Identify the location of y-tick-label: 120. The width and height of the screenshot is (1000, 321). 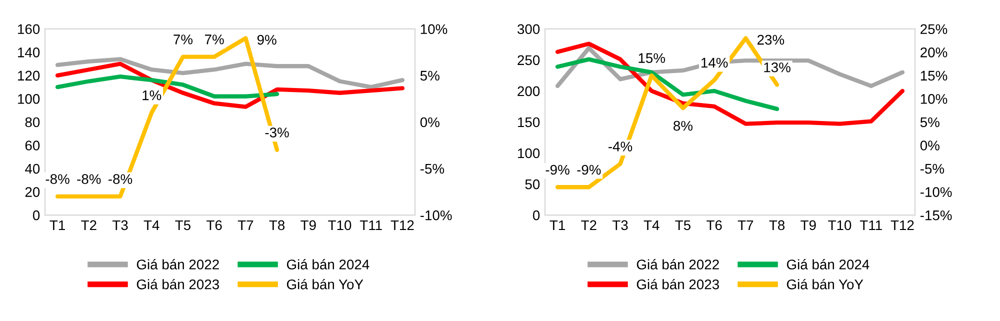
(29, 75).